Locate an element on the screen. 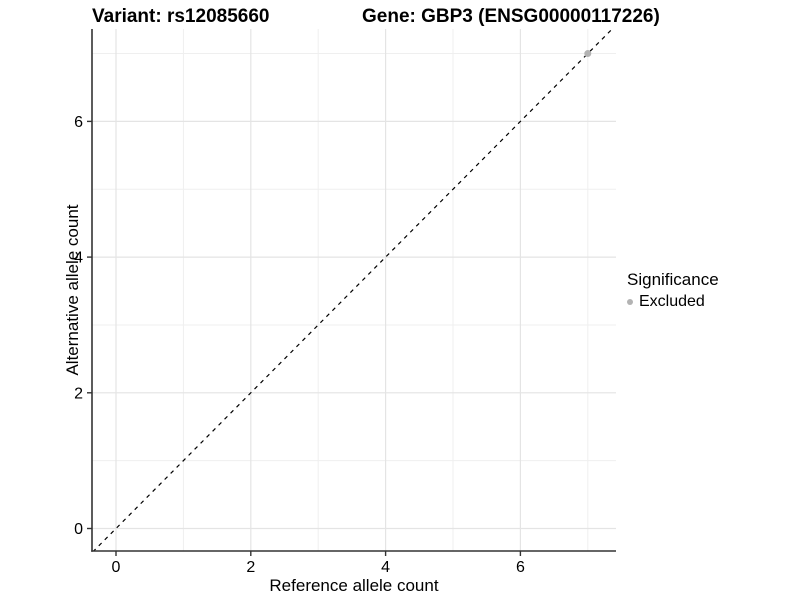 This screenshot has height=600, width=800. plot-title-variant: Variant: rs12085660 is located at coordinates (181, 16).